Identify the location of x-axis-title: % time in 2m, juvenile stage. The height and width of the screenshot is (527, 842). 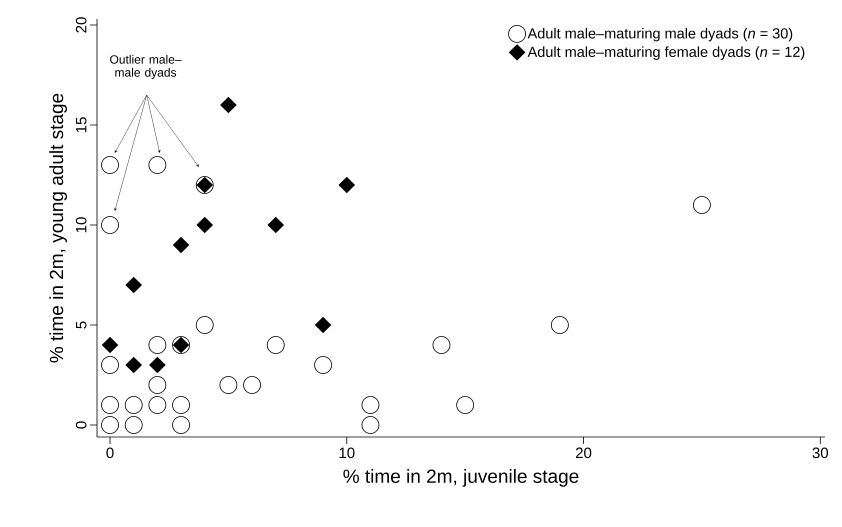
(460, 478).